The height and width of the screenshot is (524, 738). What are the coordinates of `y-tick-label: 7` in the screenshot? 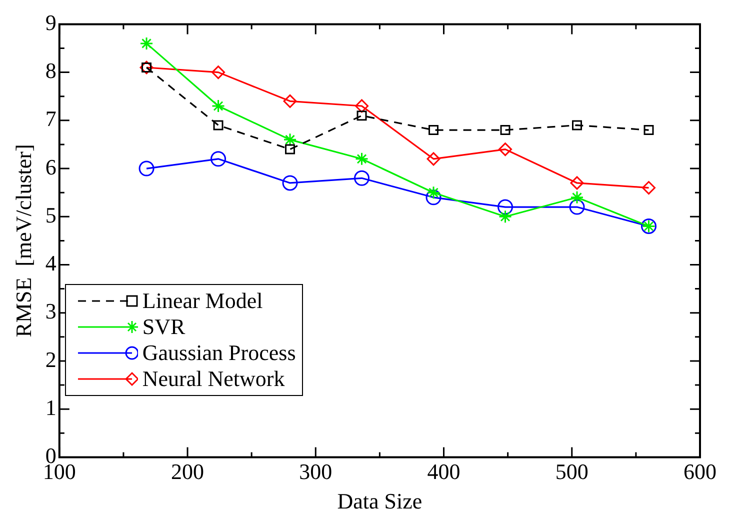 It's located at (50, 119).